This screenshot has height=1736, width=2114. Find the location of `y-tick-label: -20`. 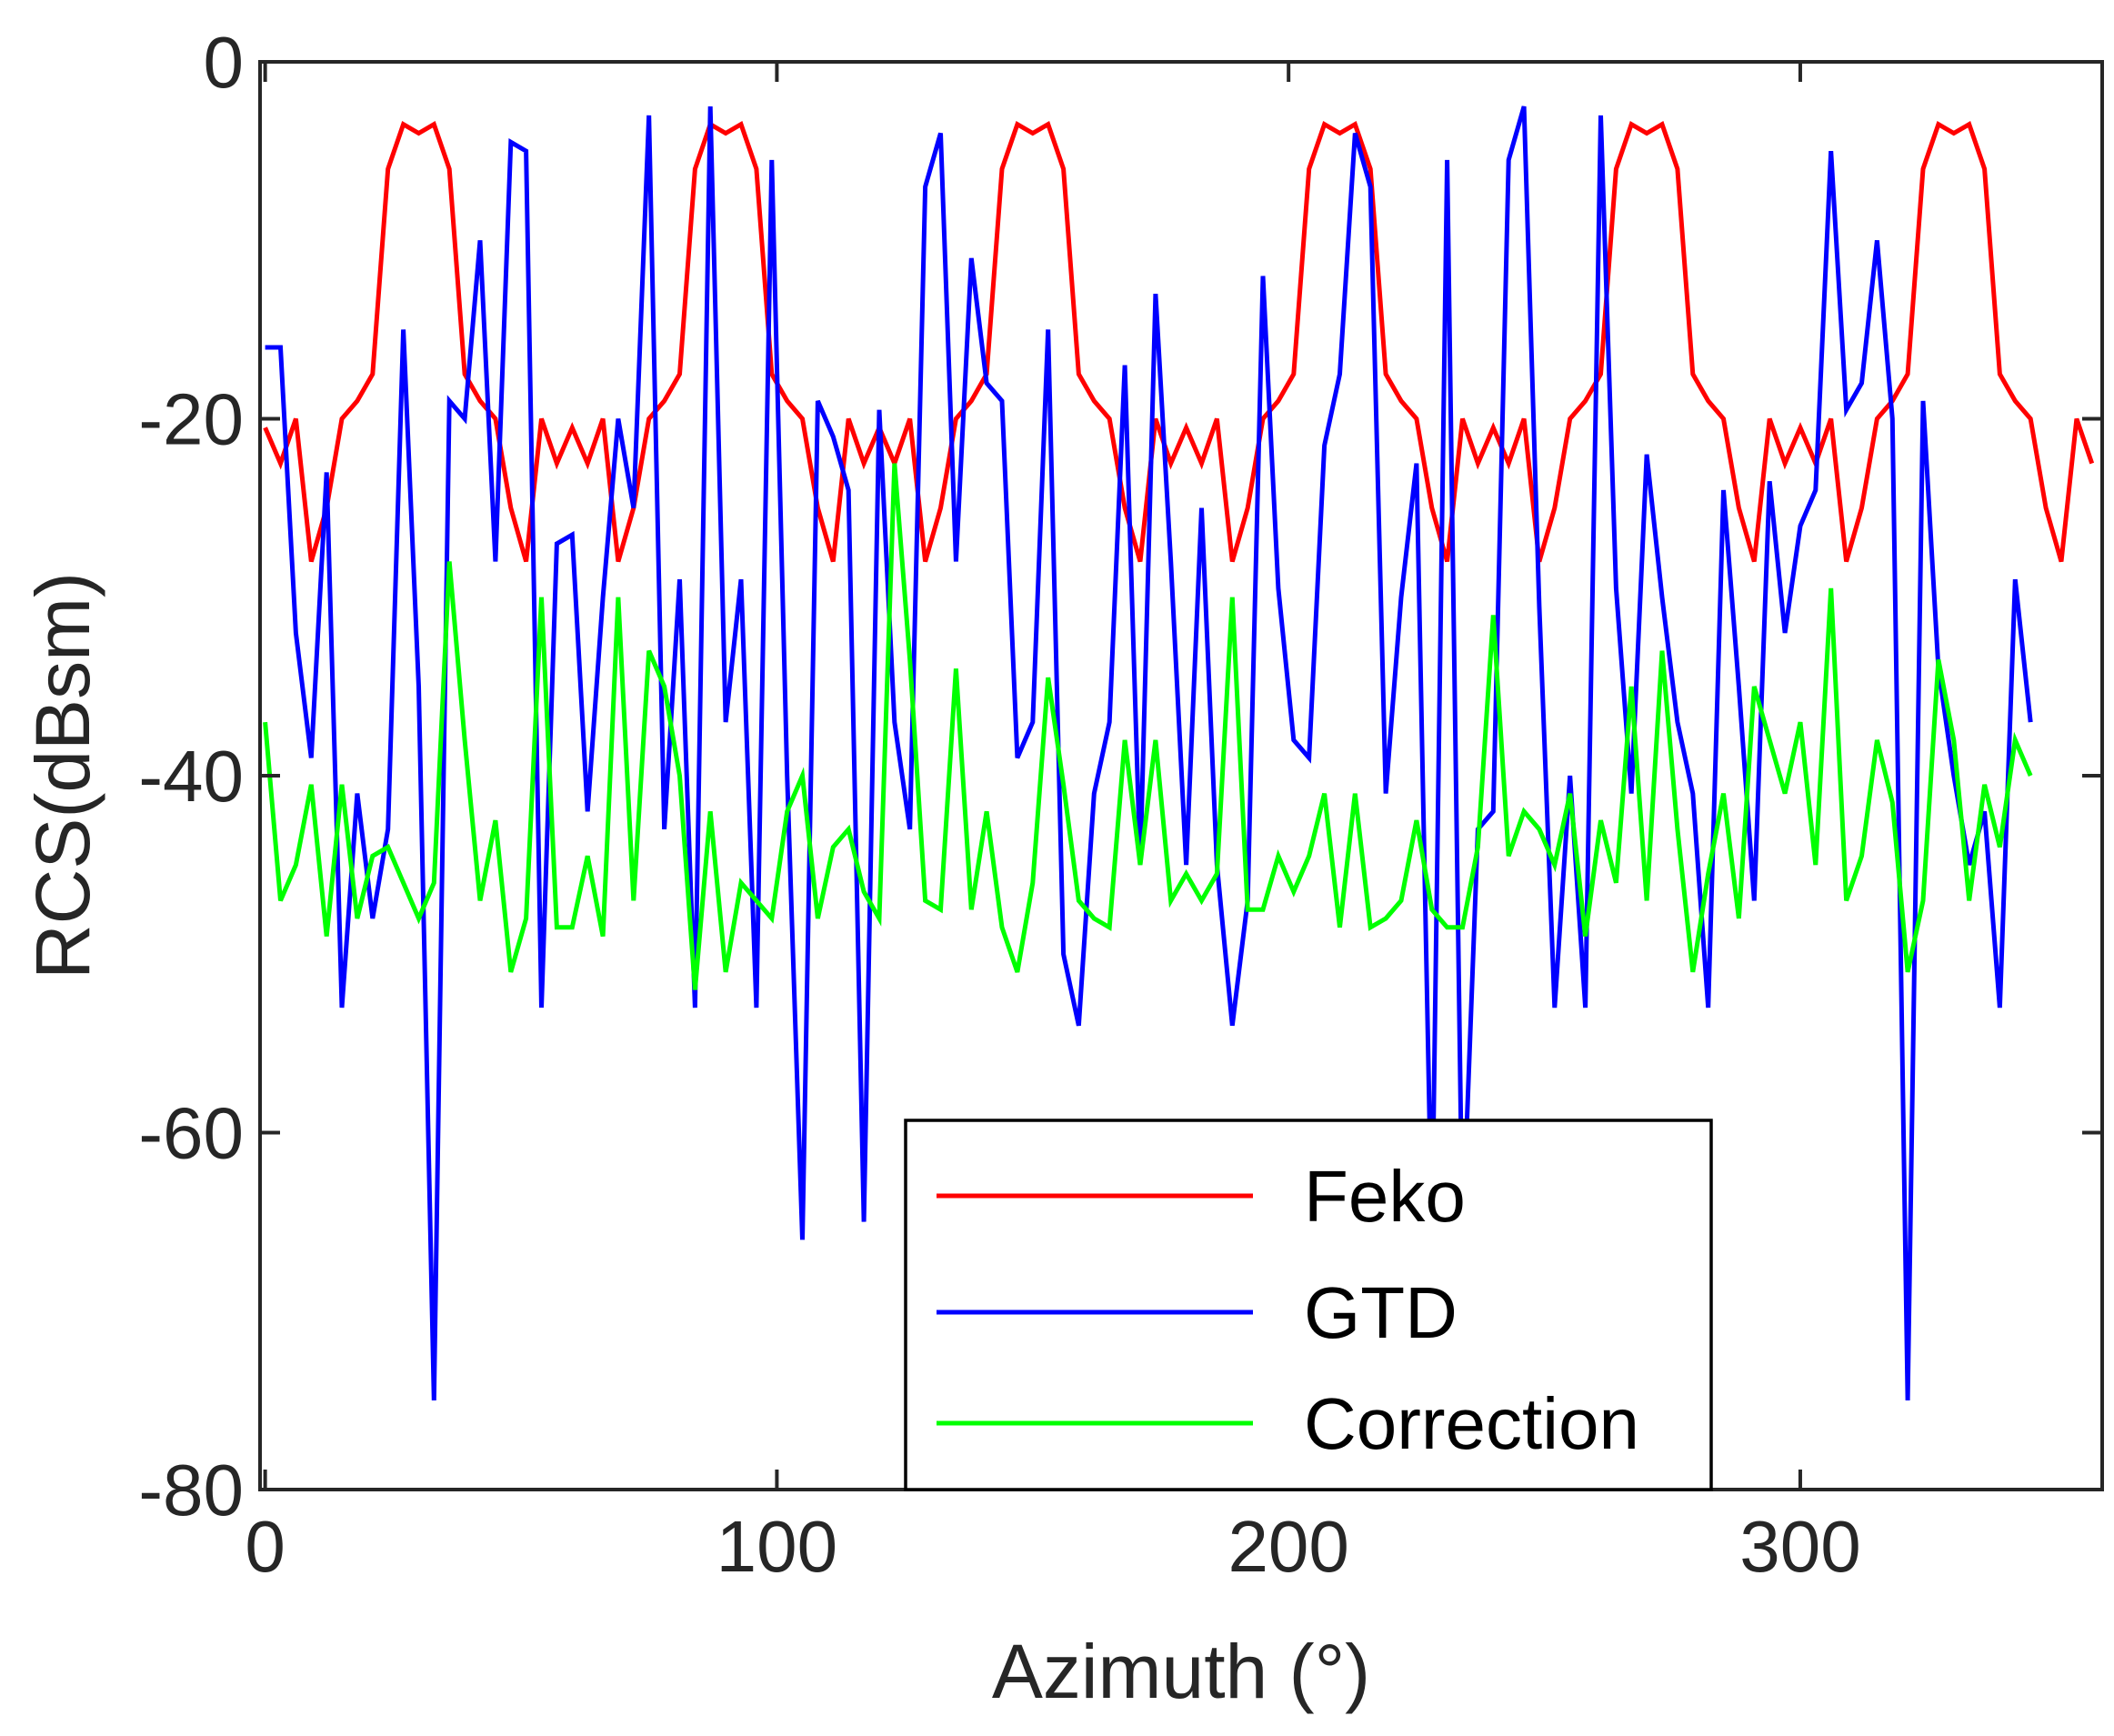

y-tick-label: -20 is located at coordinates (191, 419).